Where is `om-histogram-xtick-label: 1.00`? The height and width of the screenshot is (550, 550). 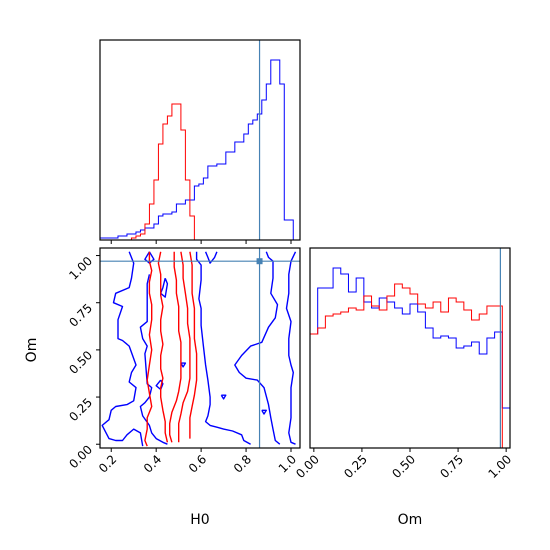
om-histogram-xtick-label: 1.00 is located at coordinates (499, 466).